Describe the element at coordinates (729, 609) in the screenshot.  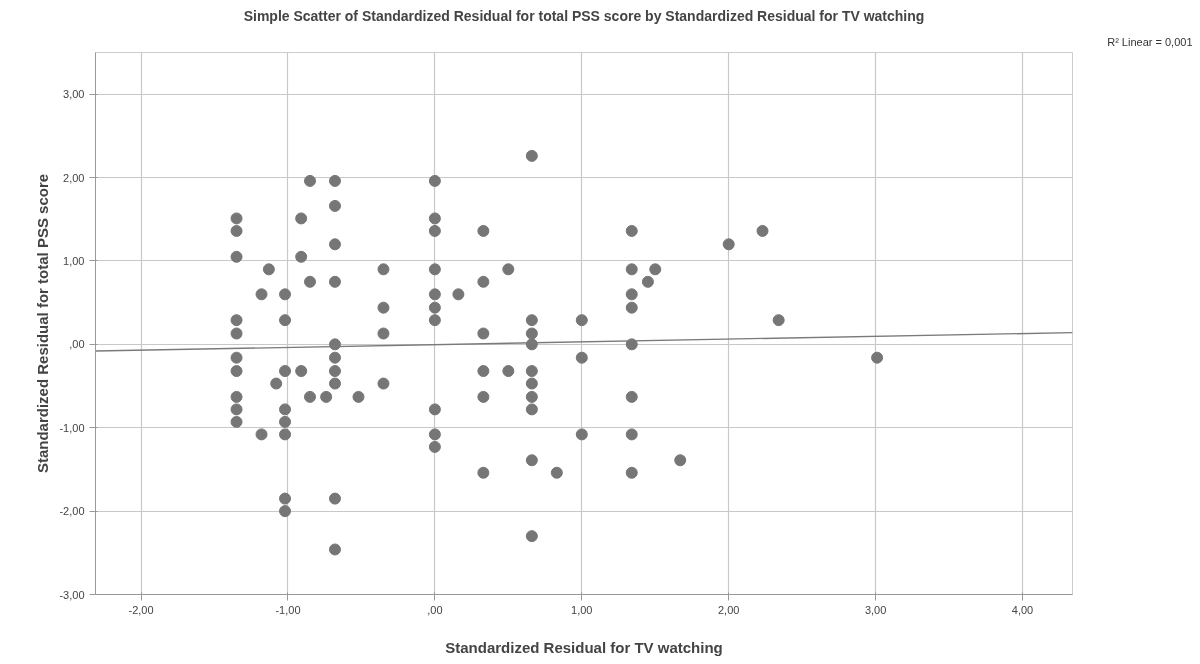
I see `x-tick-label: 2,00` at that location.